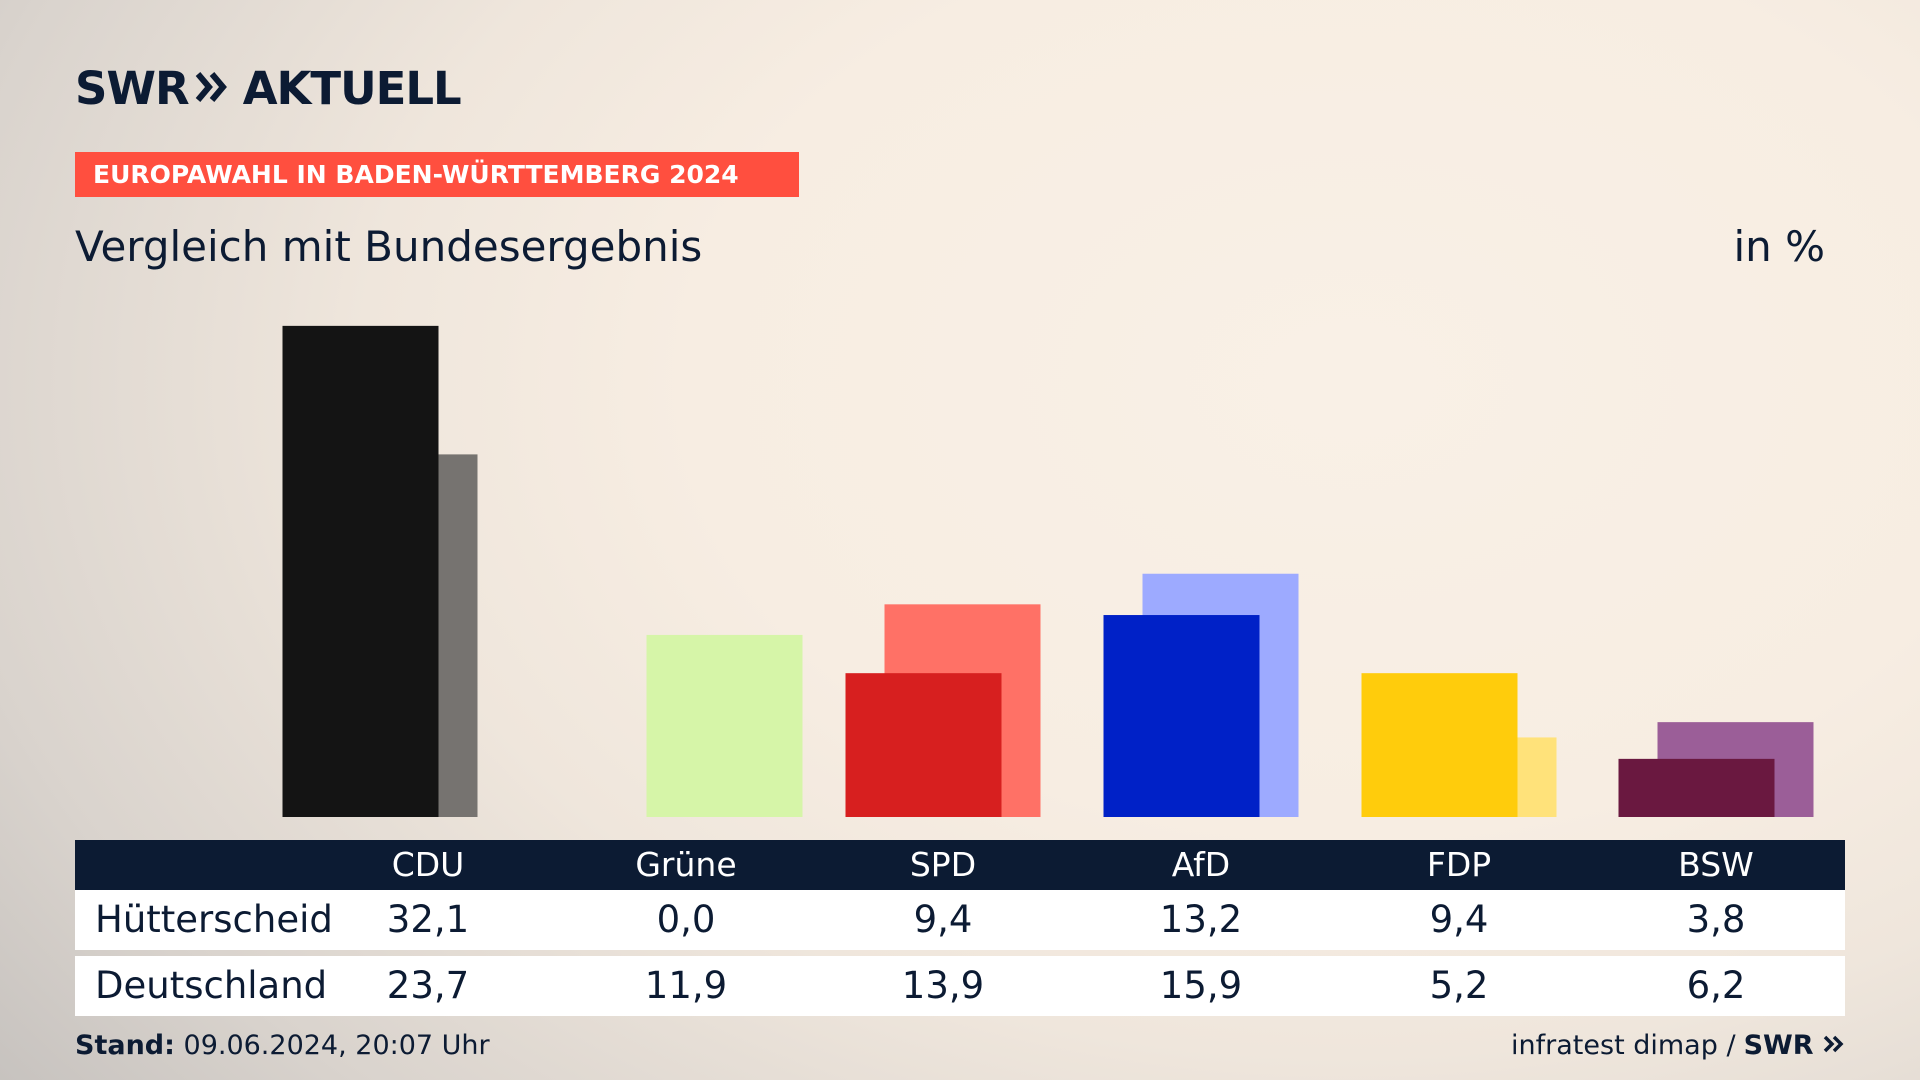 Image resolution: width=1920 pixels, height=1080 pixels. Describe the element at coordinates (1623, 1045) in the screenshot. I see `source-text: infratest dimap /` at that location.